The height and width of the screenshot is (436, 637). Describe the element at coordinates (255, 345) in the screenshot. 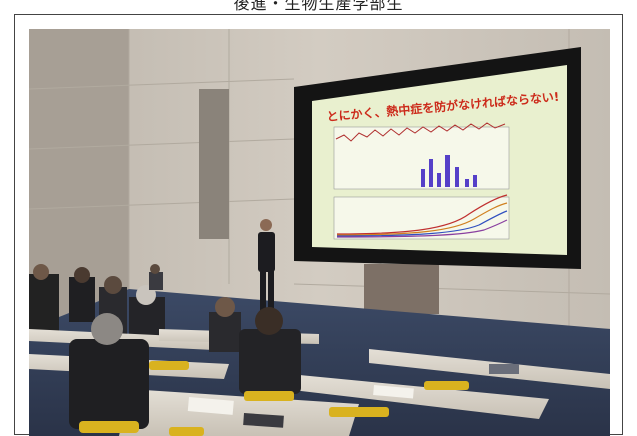

I see `attendees-middle` at that location.